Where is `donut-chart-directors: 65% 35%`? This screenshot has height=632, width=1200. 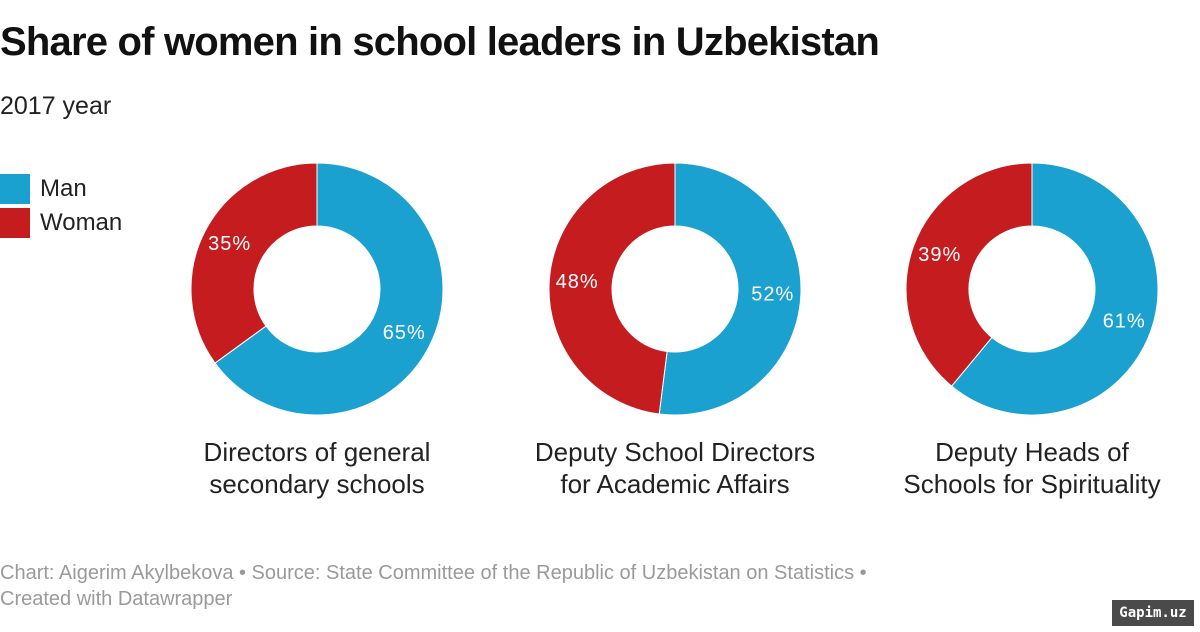
donut-chart-directors: 65% 35% is located at coordinates (317, 289).